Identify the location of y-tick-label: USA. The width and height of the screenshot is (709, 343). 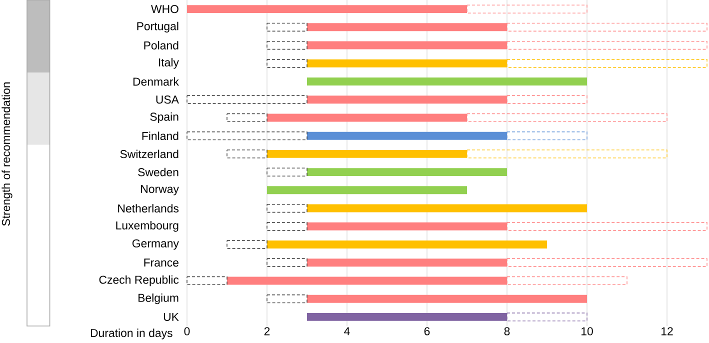
(167, 100).